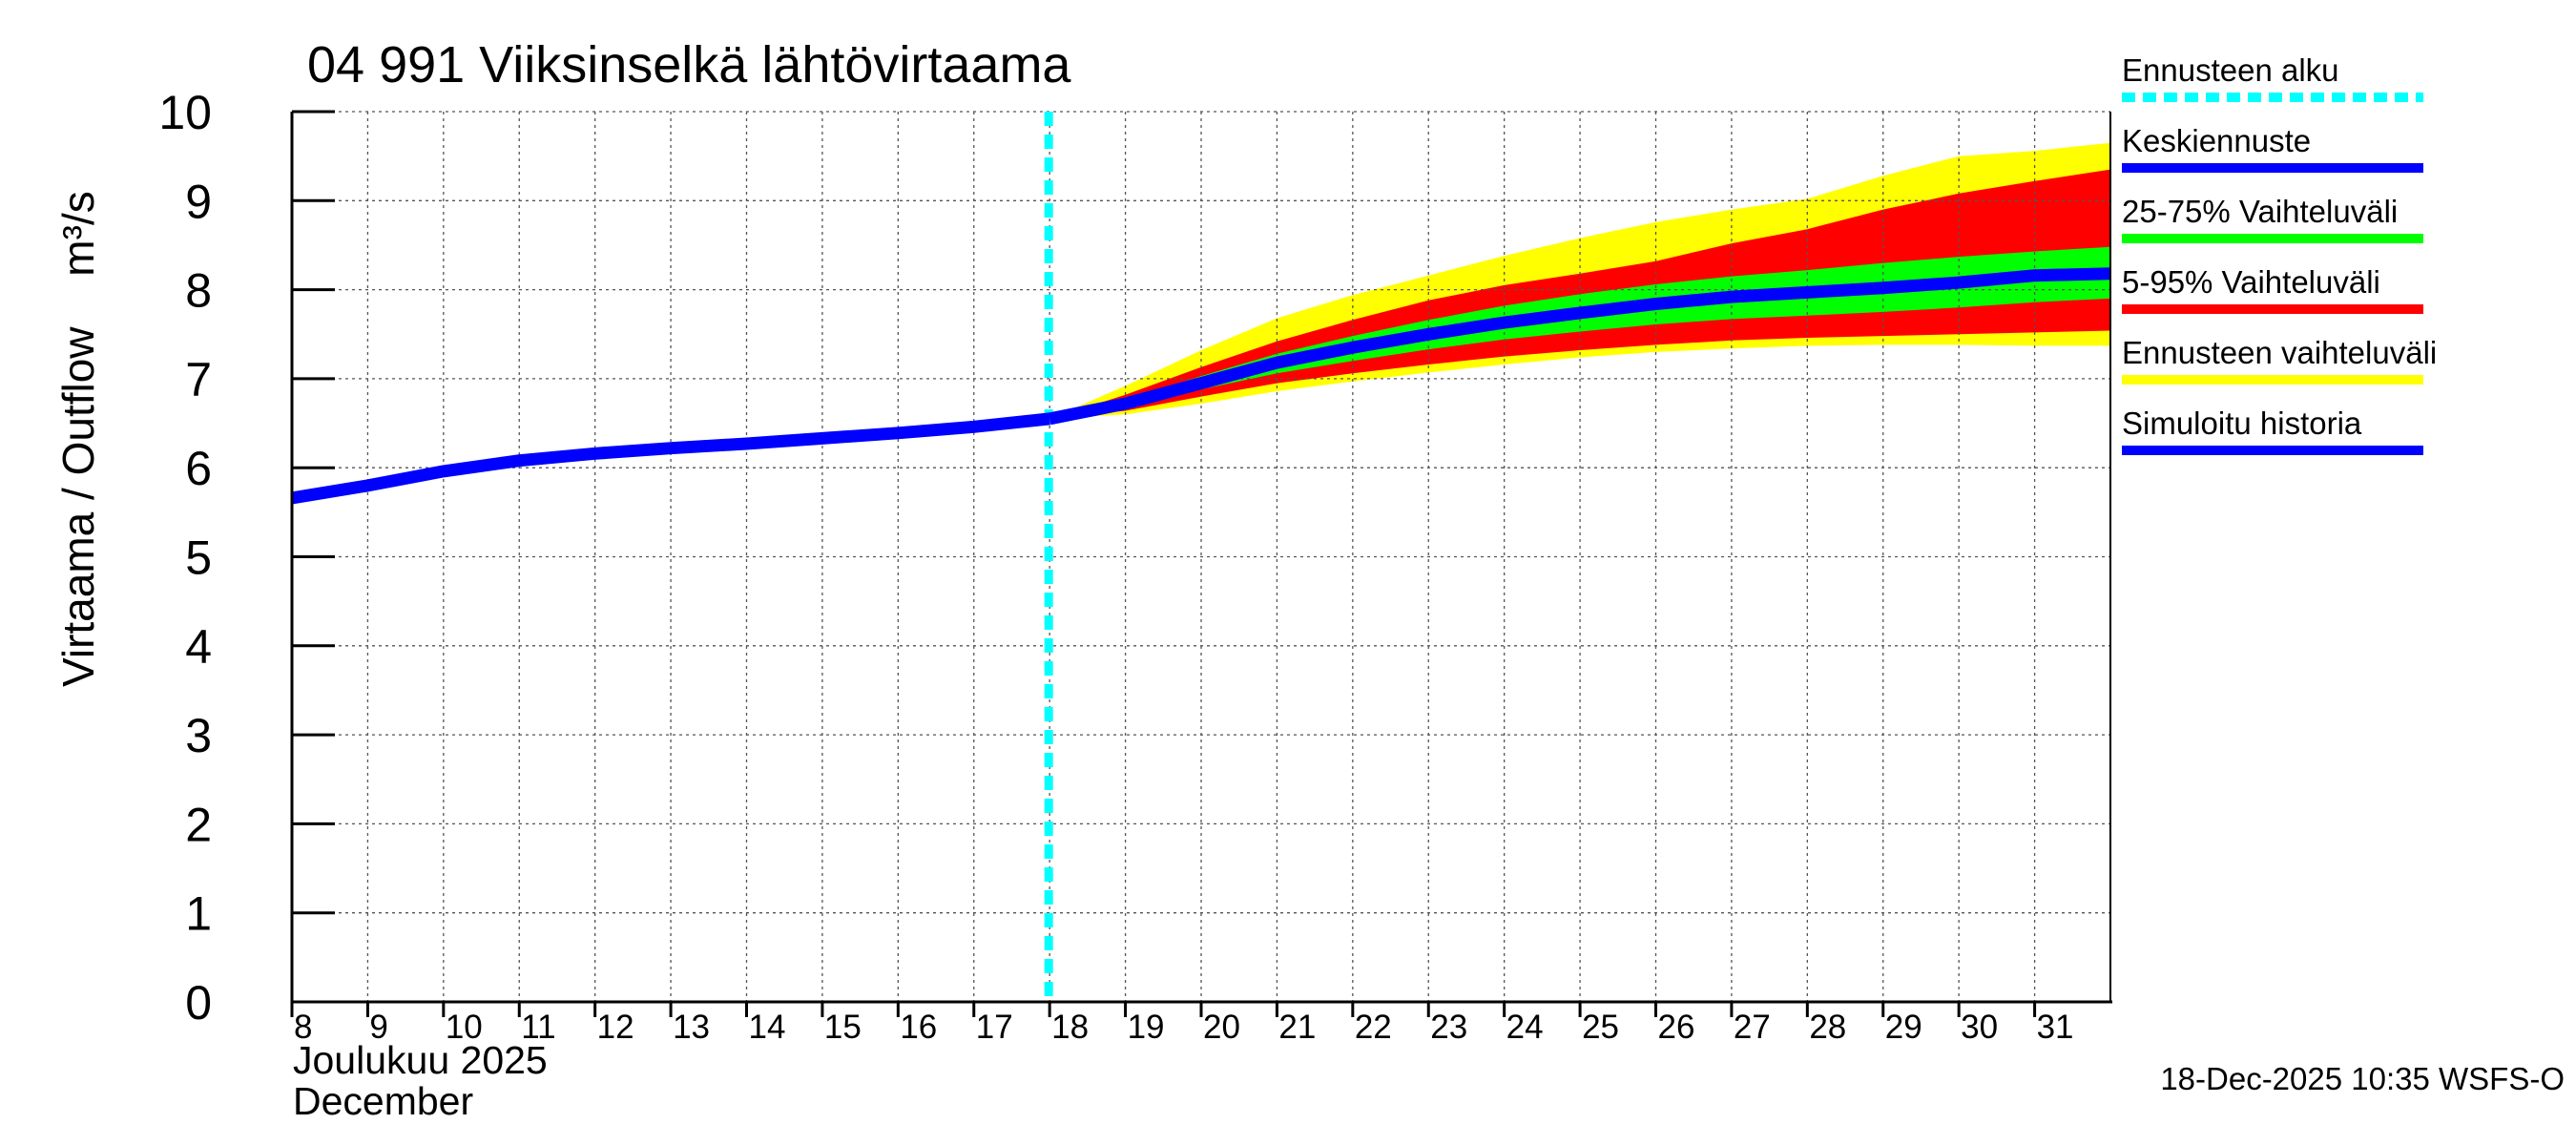  Describe the element at coordinates (538, 1027) in the screenshot. I see `x-tick-label: 11` at that location.